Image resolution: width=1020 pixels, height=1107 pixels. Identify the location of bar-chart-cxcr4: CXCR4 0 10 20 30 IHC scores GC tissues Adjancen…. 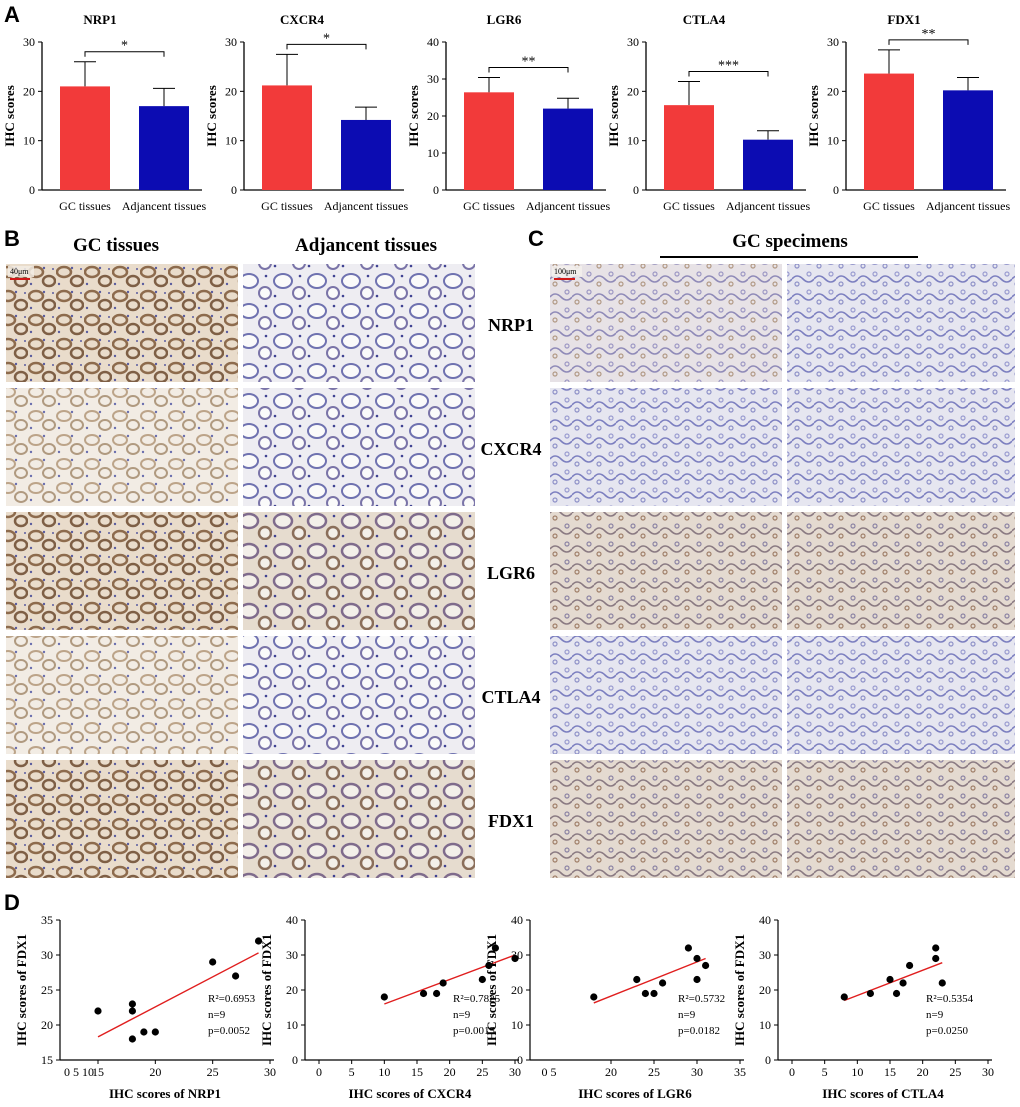
(306, 112).